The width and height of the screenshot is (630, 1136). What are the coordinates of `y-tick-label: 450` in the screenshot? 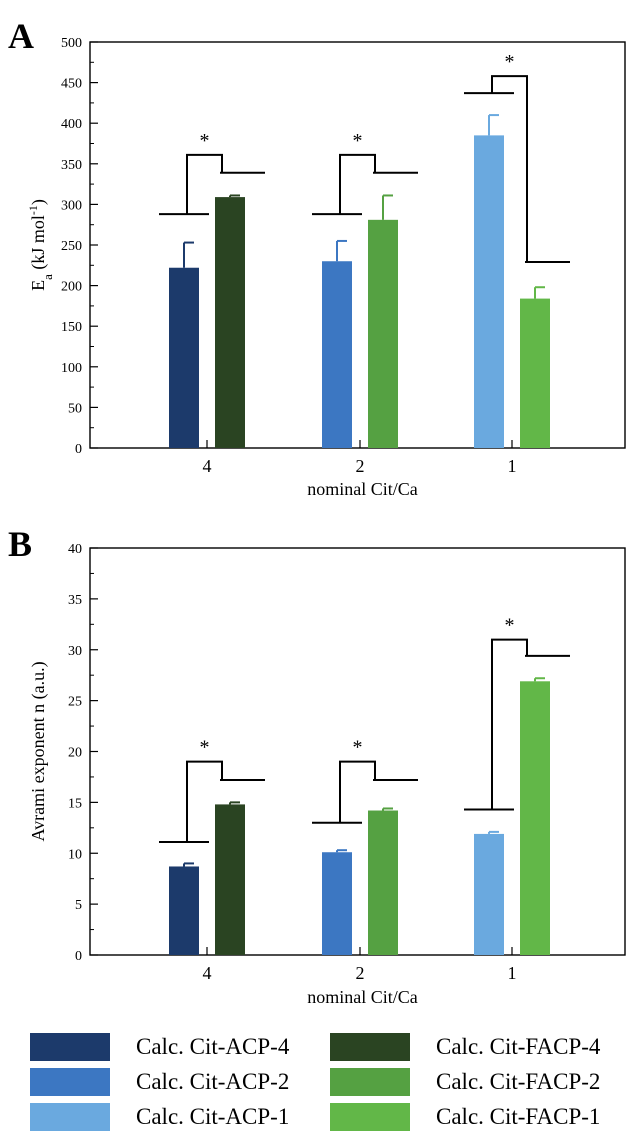 It's located at (71, 84).